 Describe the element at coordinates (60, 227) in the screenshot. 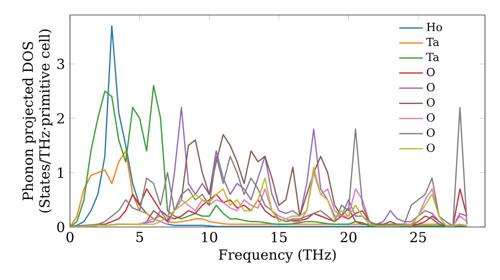

I see `y-tick-label: 0` at that location.